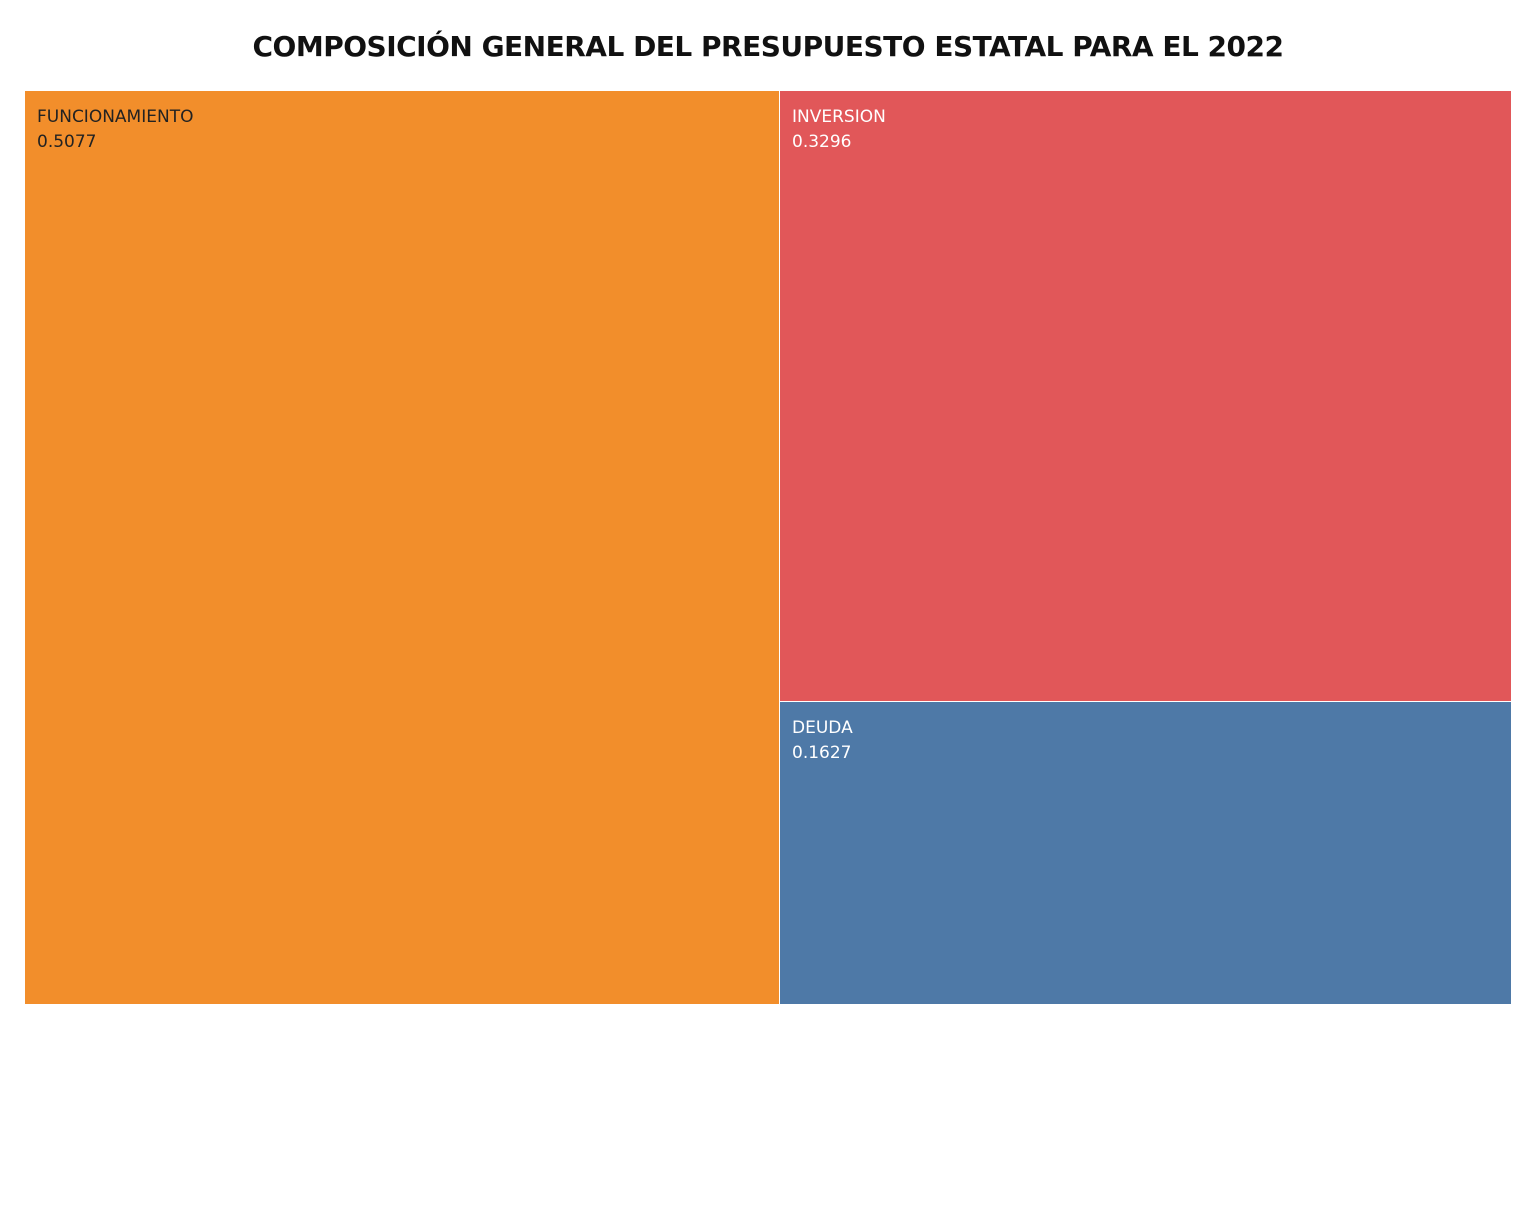 The width and height of the screenshot is (1536, 1229). What do you see at coordinates (839, 117) in the screenshot?
I see `tile-label: INVERSION` at bounding box center [839, 117].